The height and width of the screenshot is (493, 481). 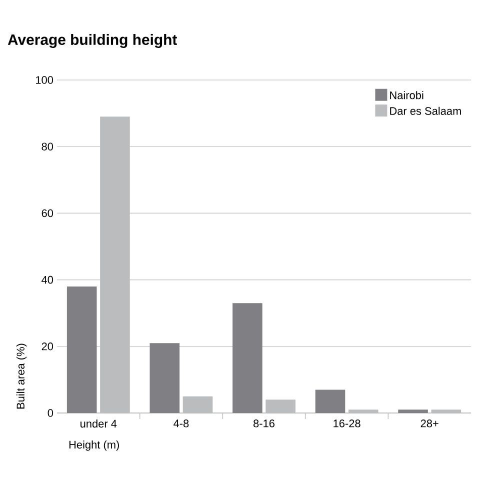 What do you see at coordinates (92, 41) in the screenshot?
I see `chart-title: Average building height` at bounding box center [92, 41].